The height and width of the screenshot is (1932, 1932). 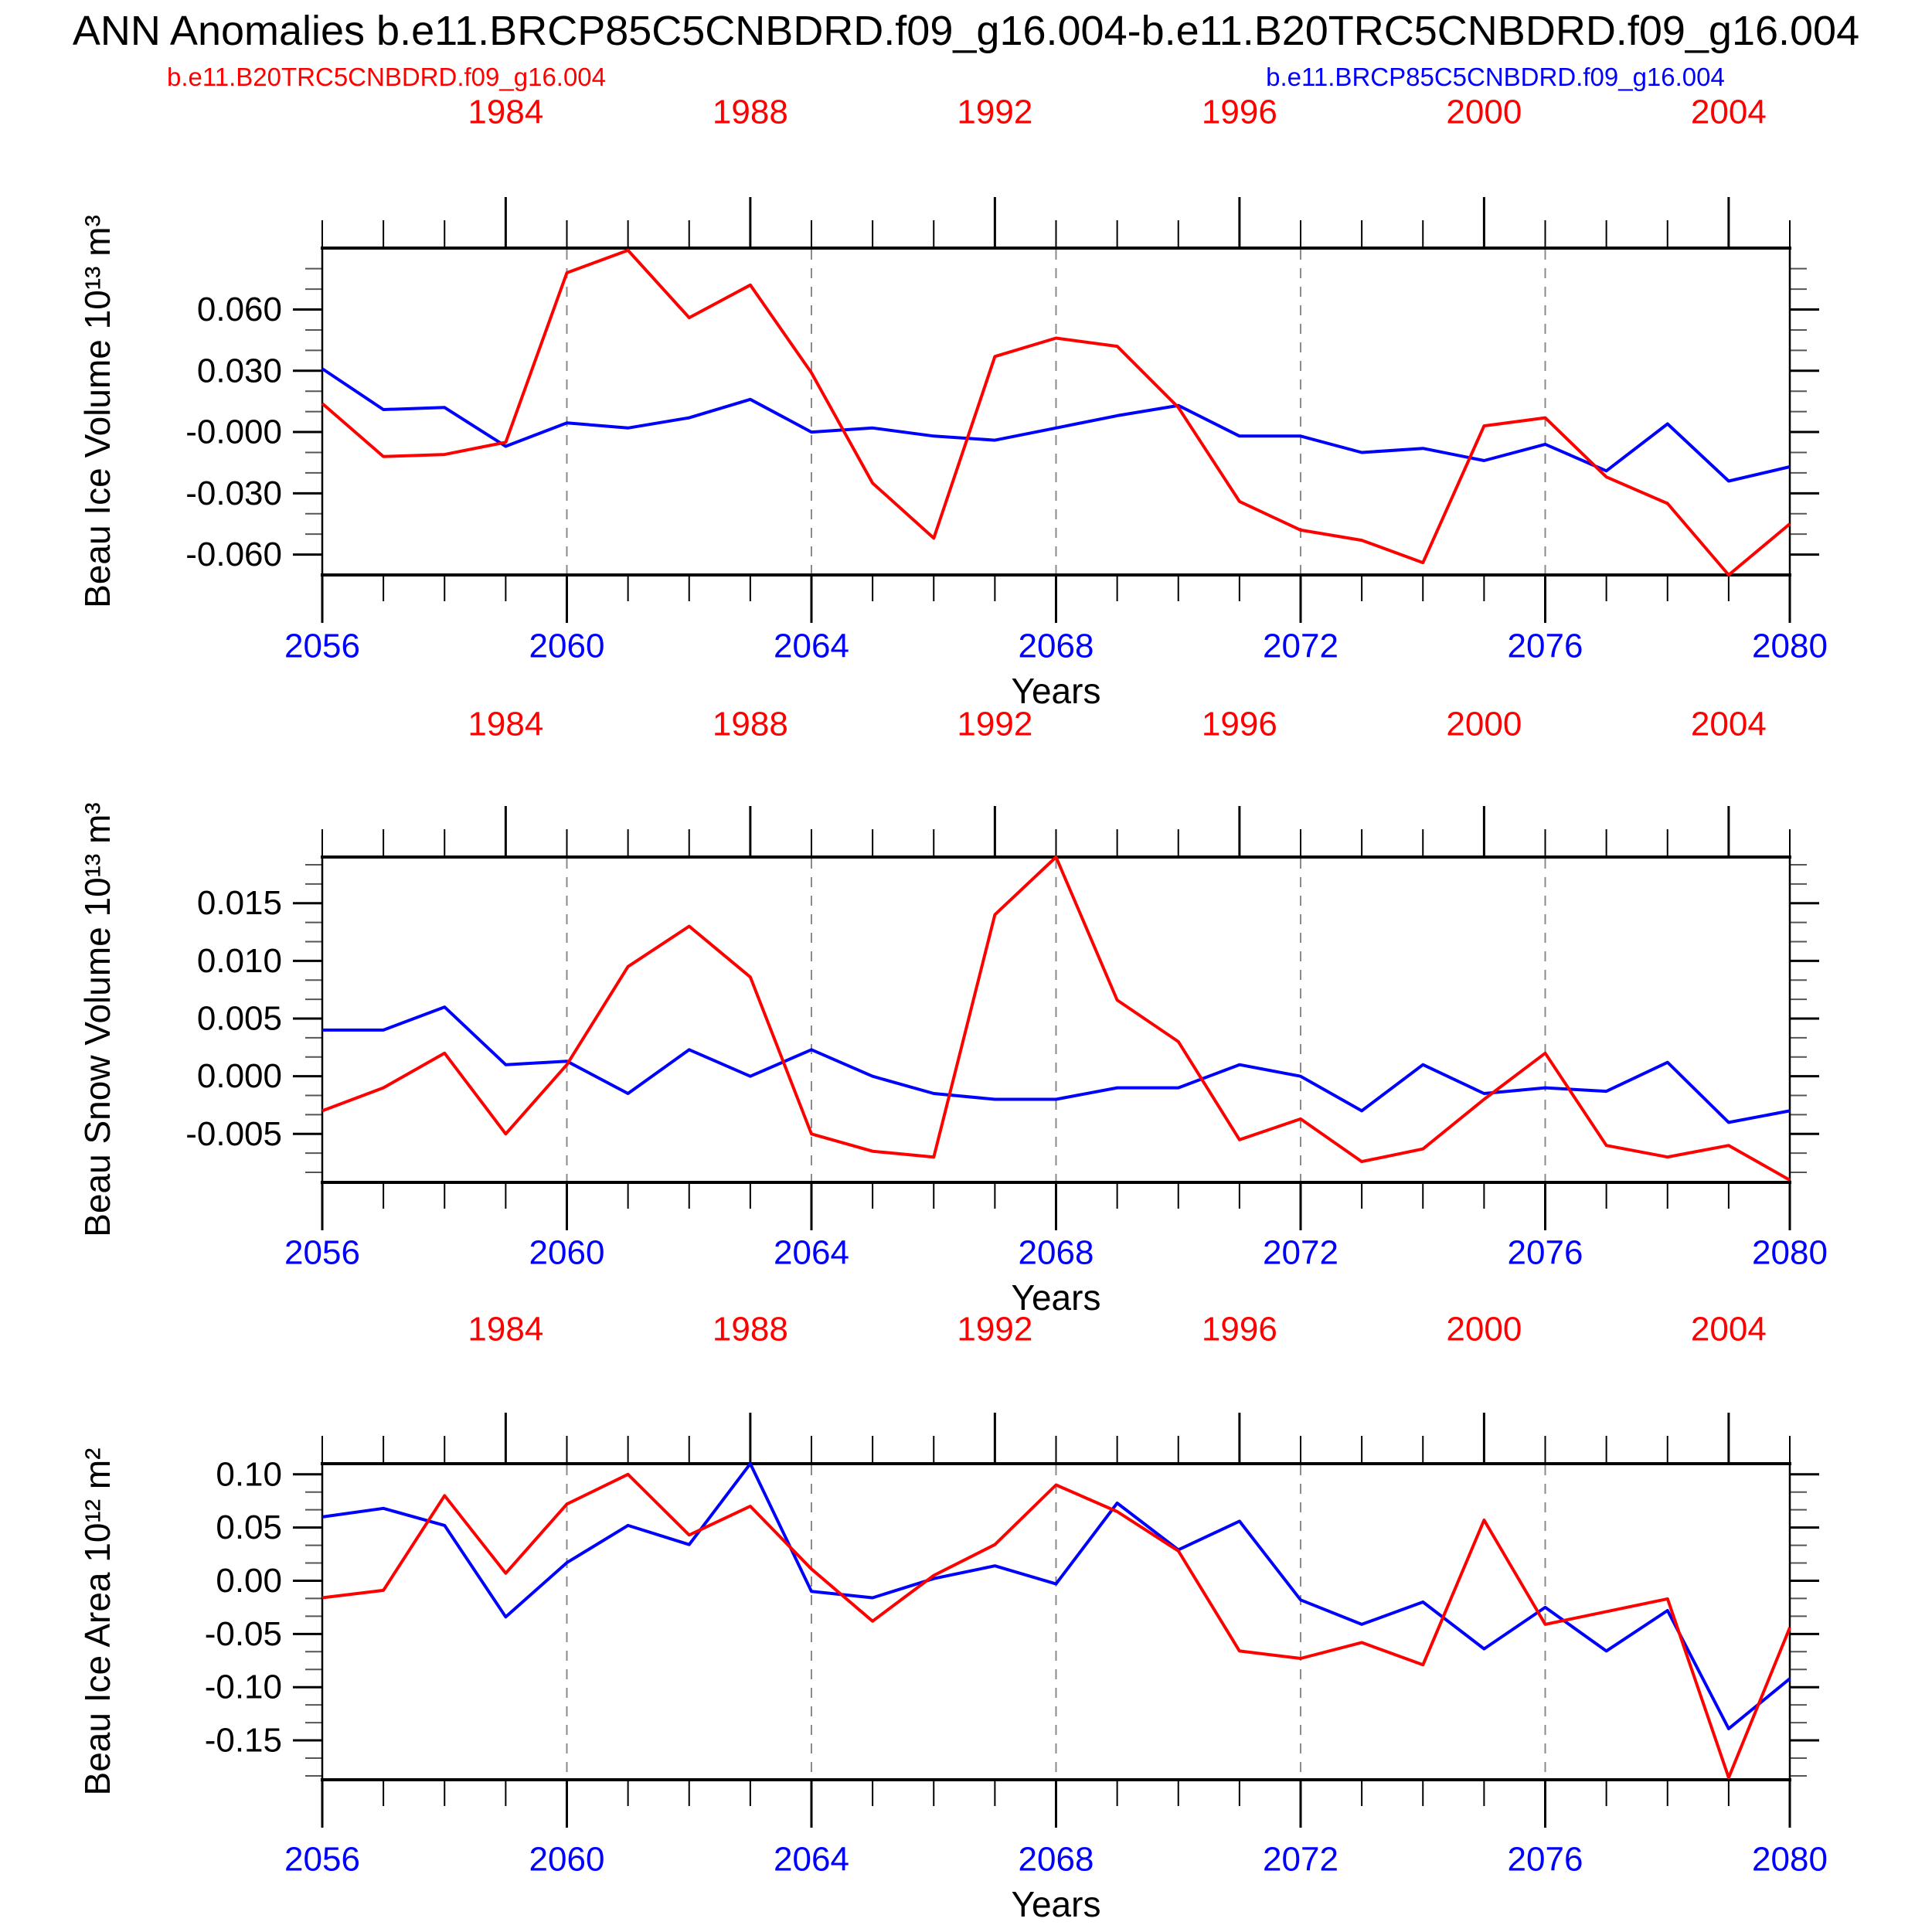 I want to click on svg-text: Beau Ice Volume 10¹³ m³, so click(x=97, y=411).